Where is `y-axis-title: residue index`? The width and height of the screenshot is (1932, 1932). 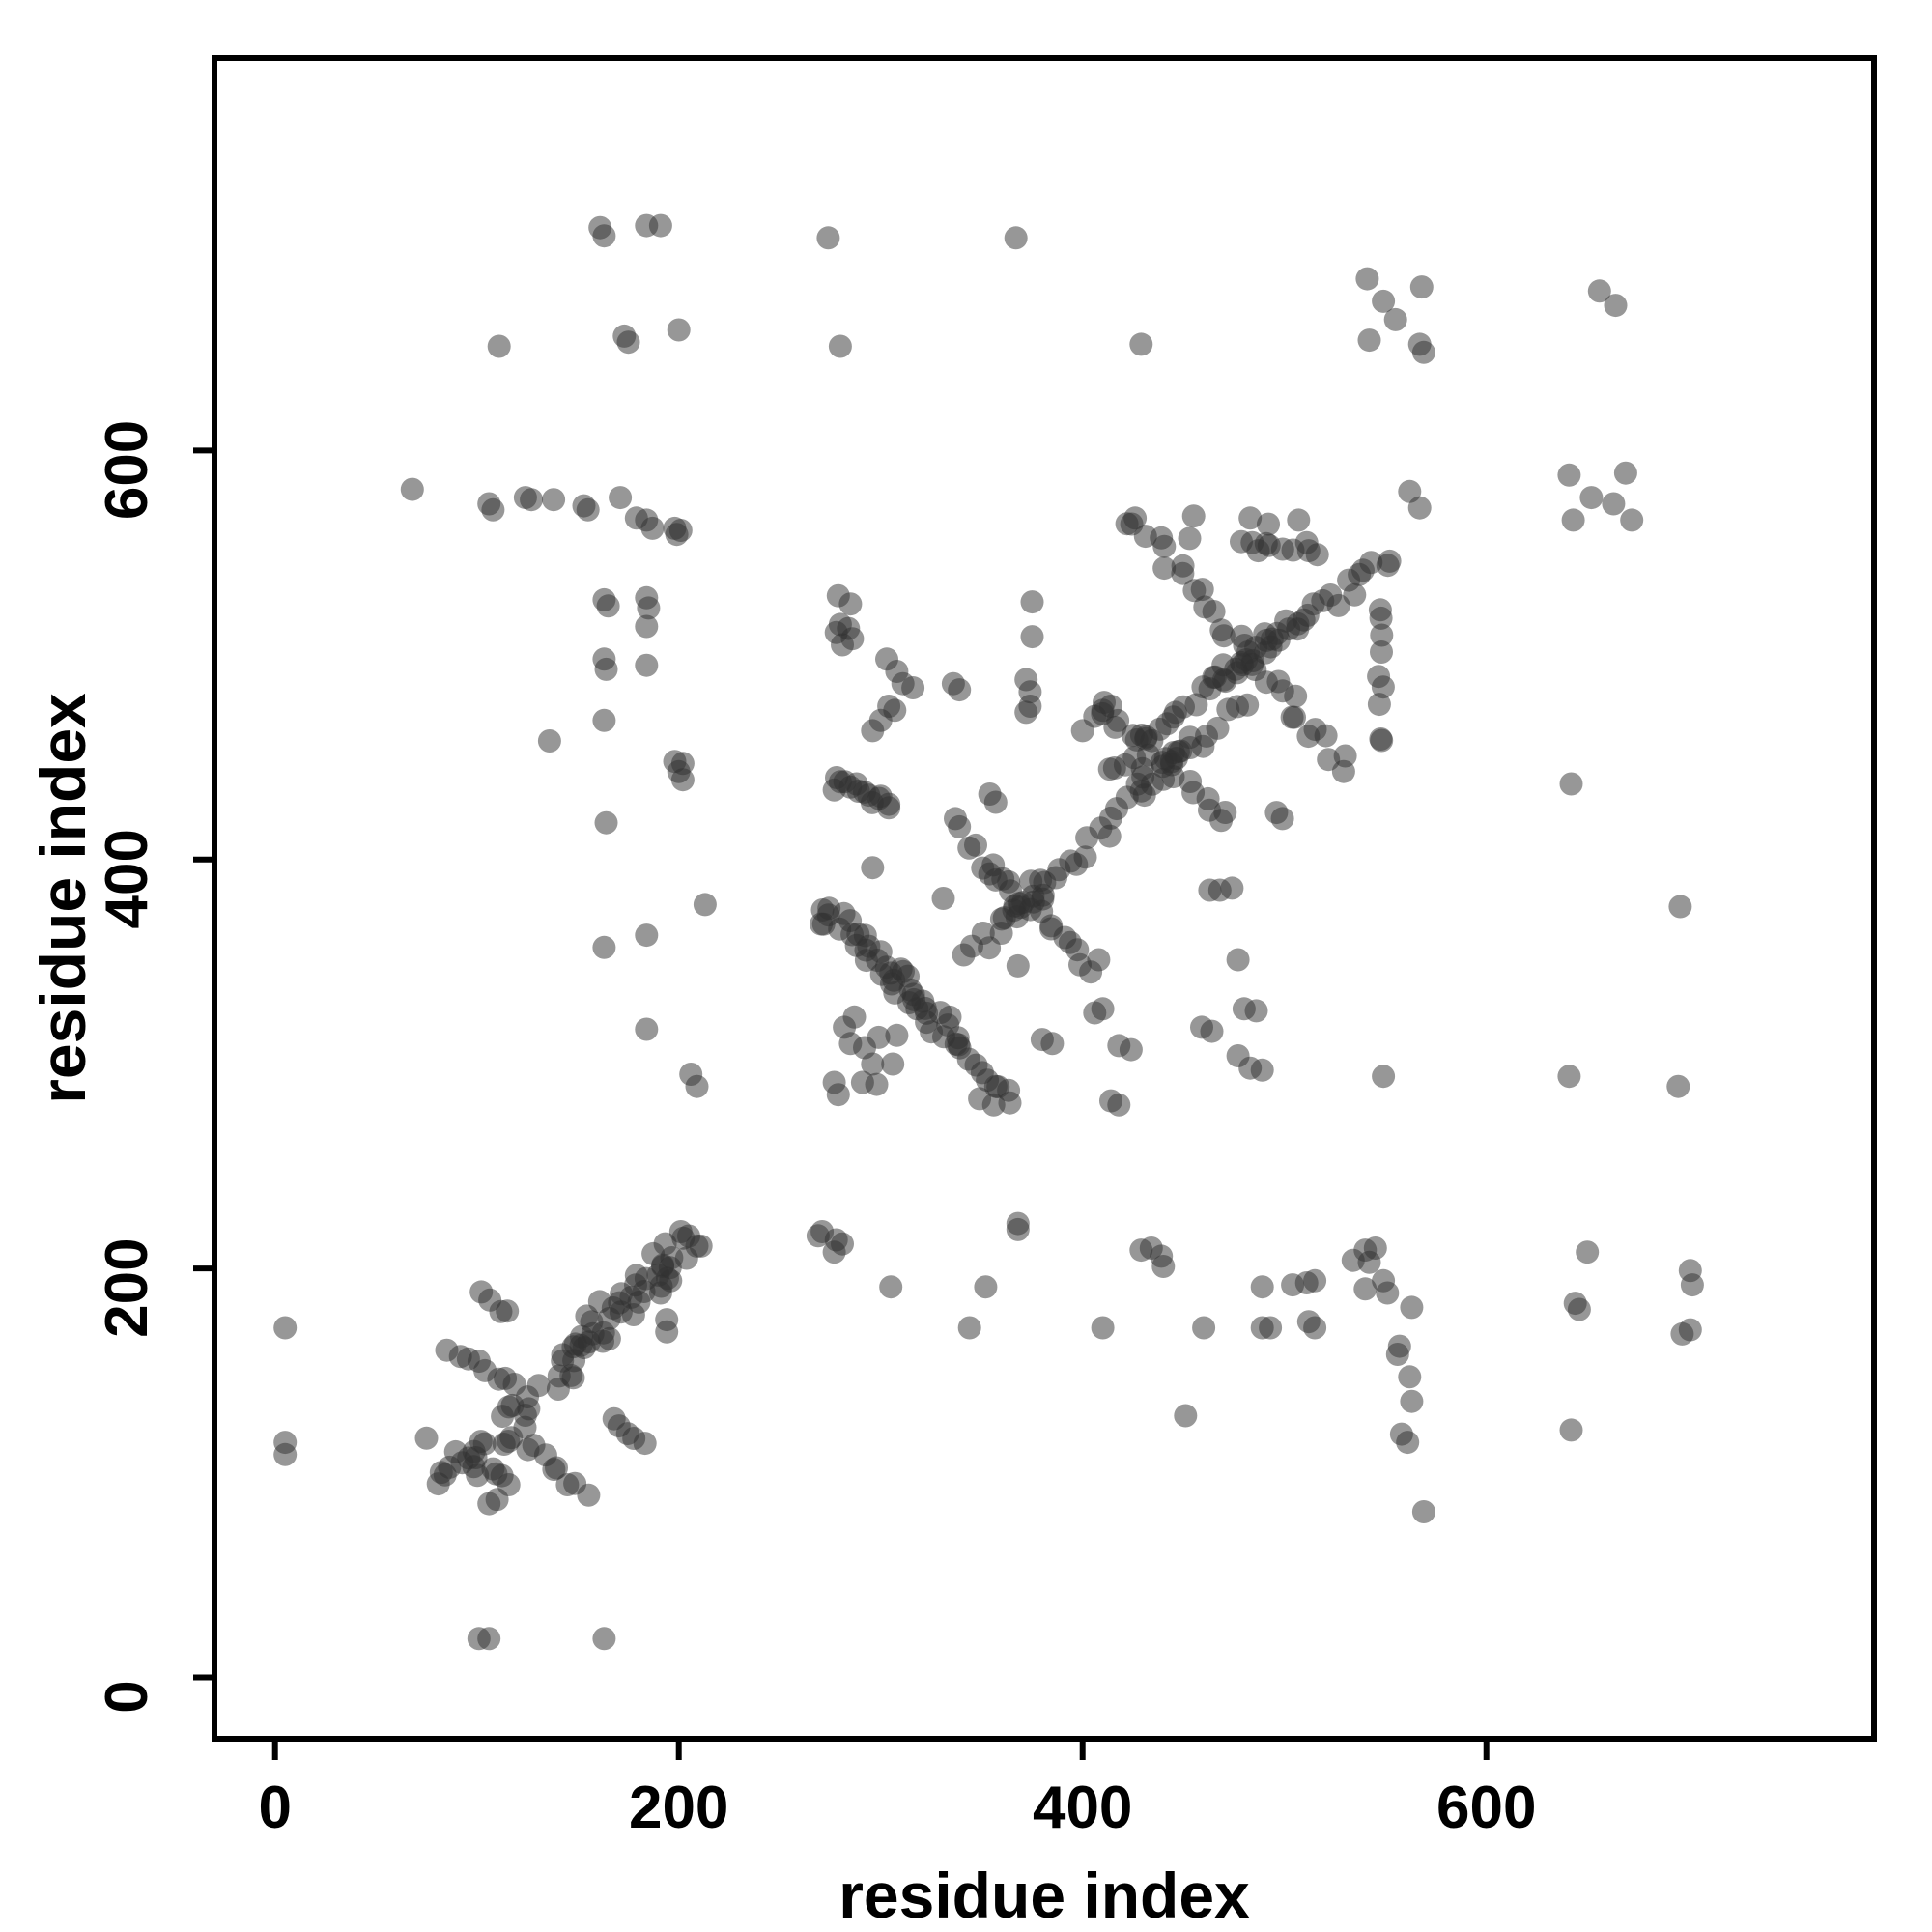 y-axis-title: residue index is located at coordinates (63, 898).